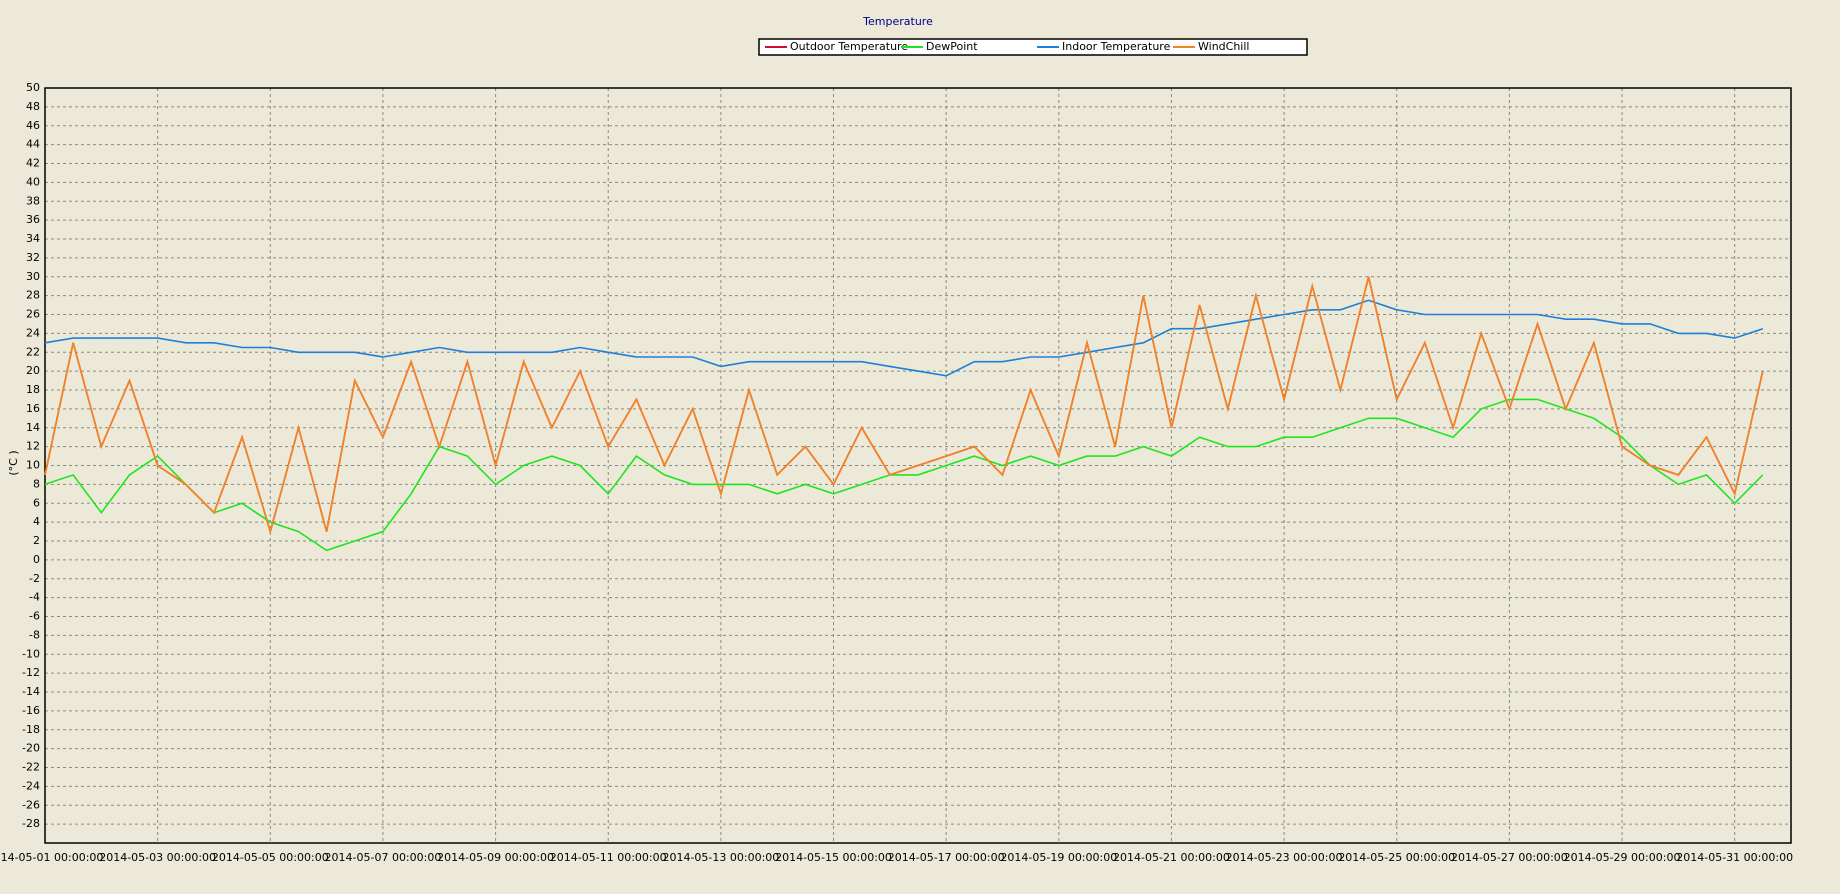 The width and height of the screenshot is (1840, 894). What do you see at coordinates (34, 597) in the screenshot?
I see `y-tick-label: -4` at bounding box center [34, 597].